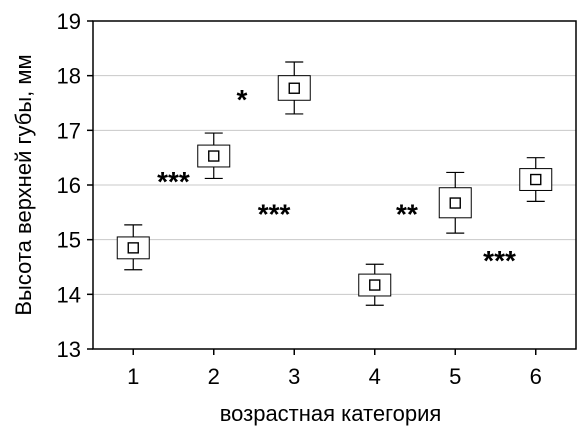 This screenshot has height=430, width=579. What do you see at coordinates (69, 76) in the screenshot?
I see `y-tick-label: 18` at bounding box center [69, 76].